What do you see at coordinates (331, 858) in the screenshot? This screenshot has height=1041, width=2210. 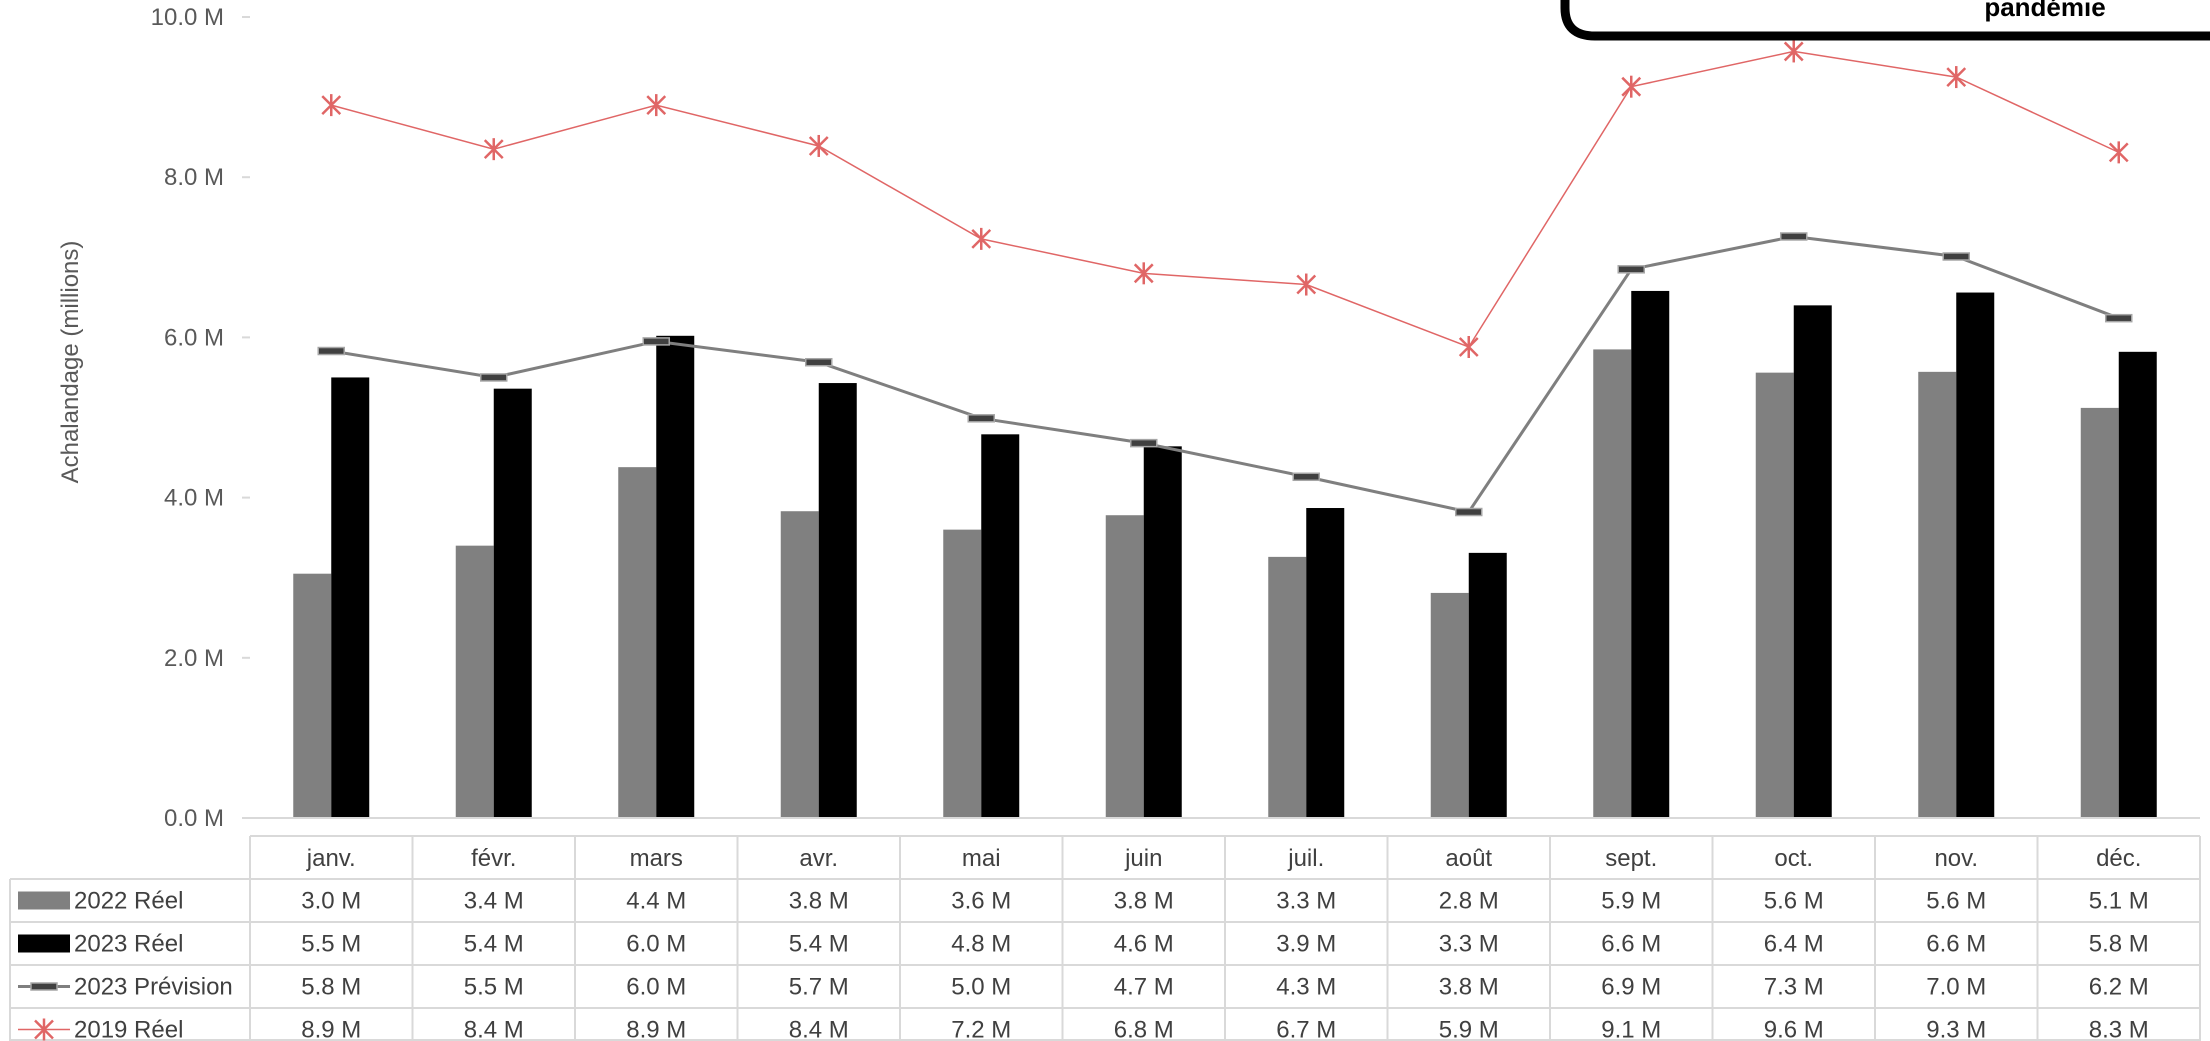 I see `x-tick-label: janv.` at bounding box center [331, 858].